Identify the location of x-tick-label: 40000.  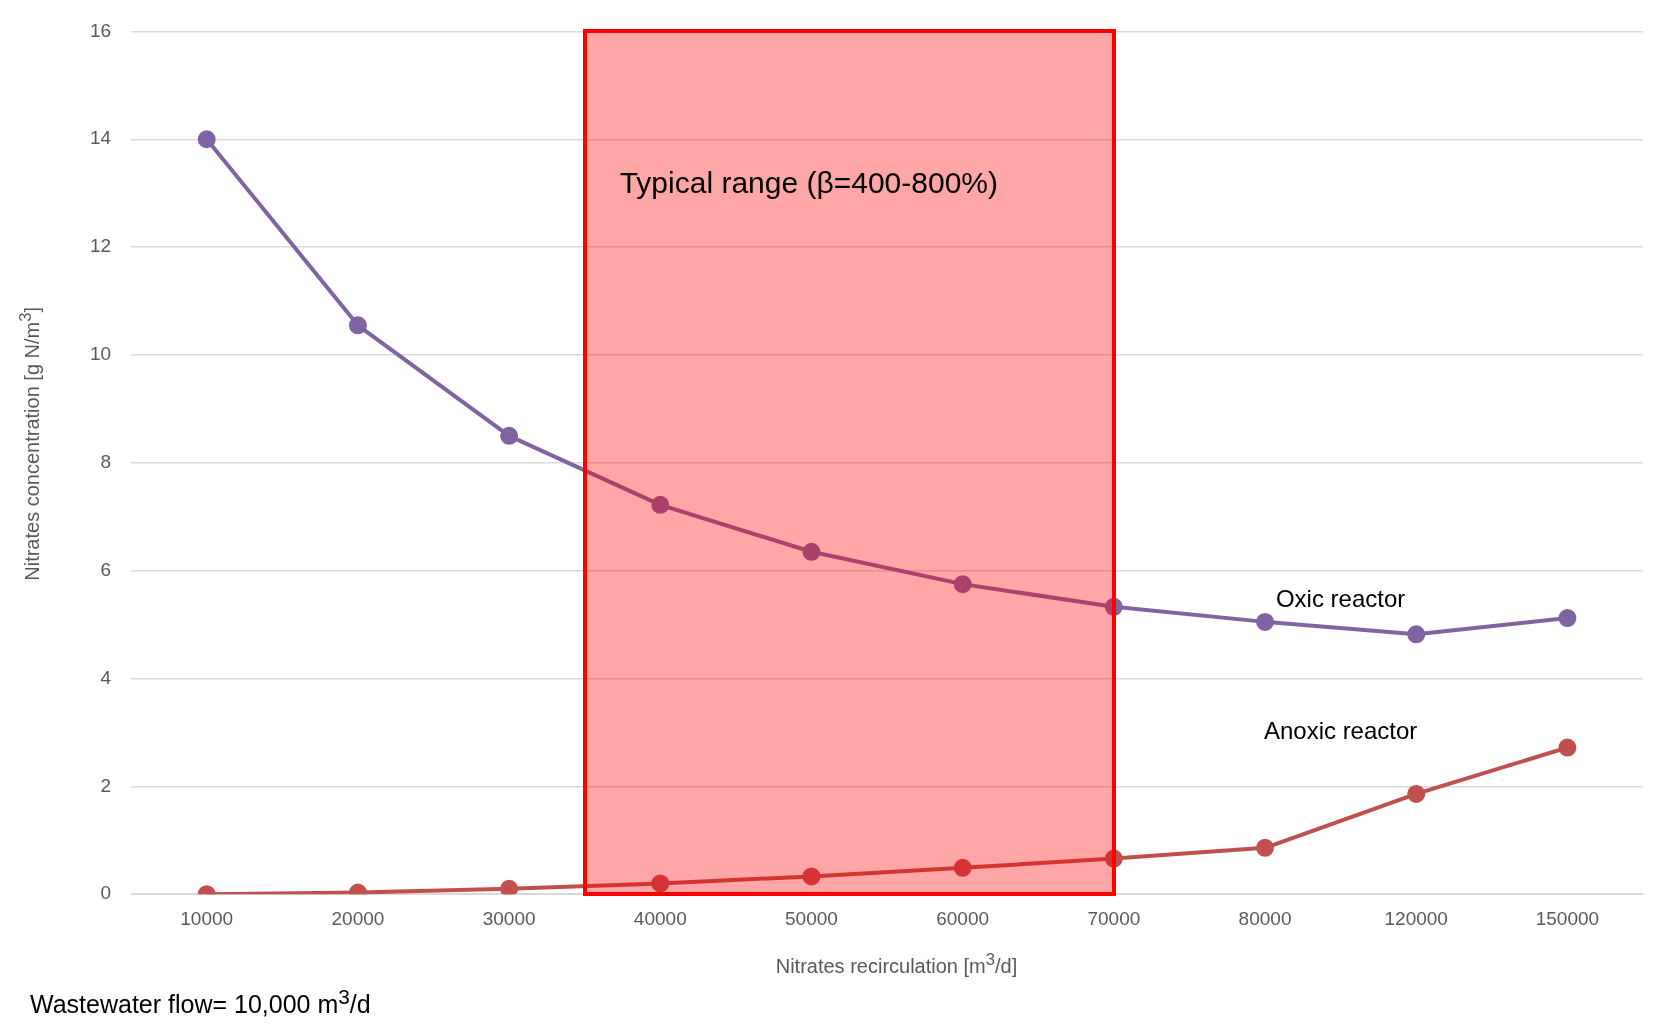
(660, 918).